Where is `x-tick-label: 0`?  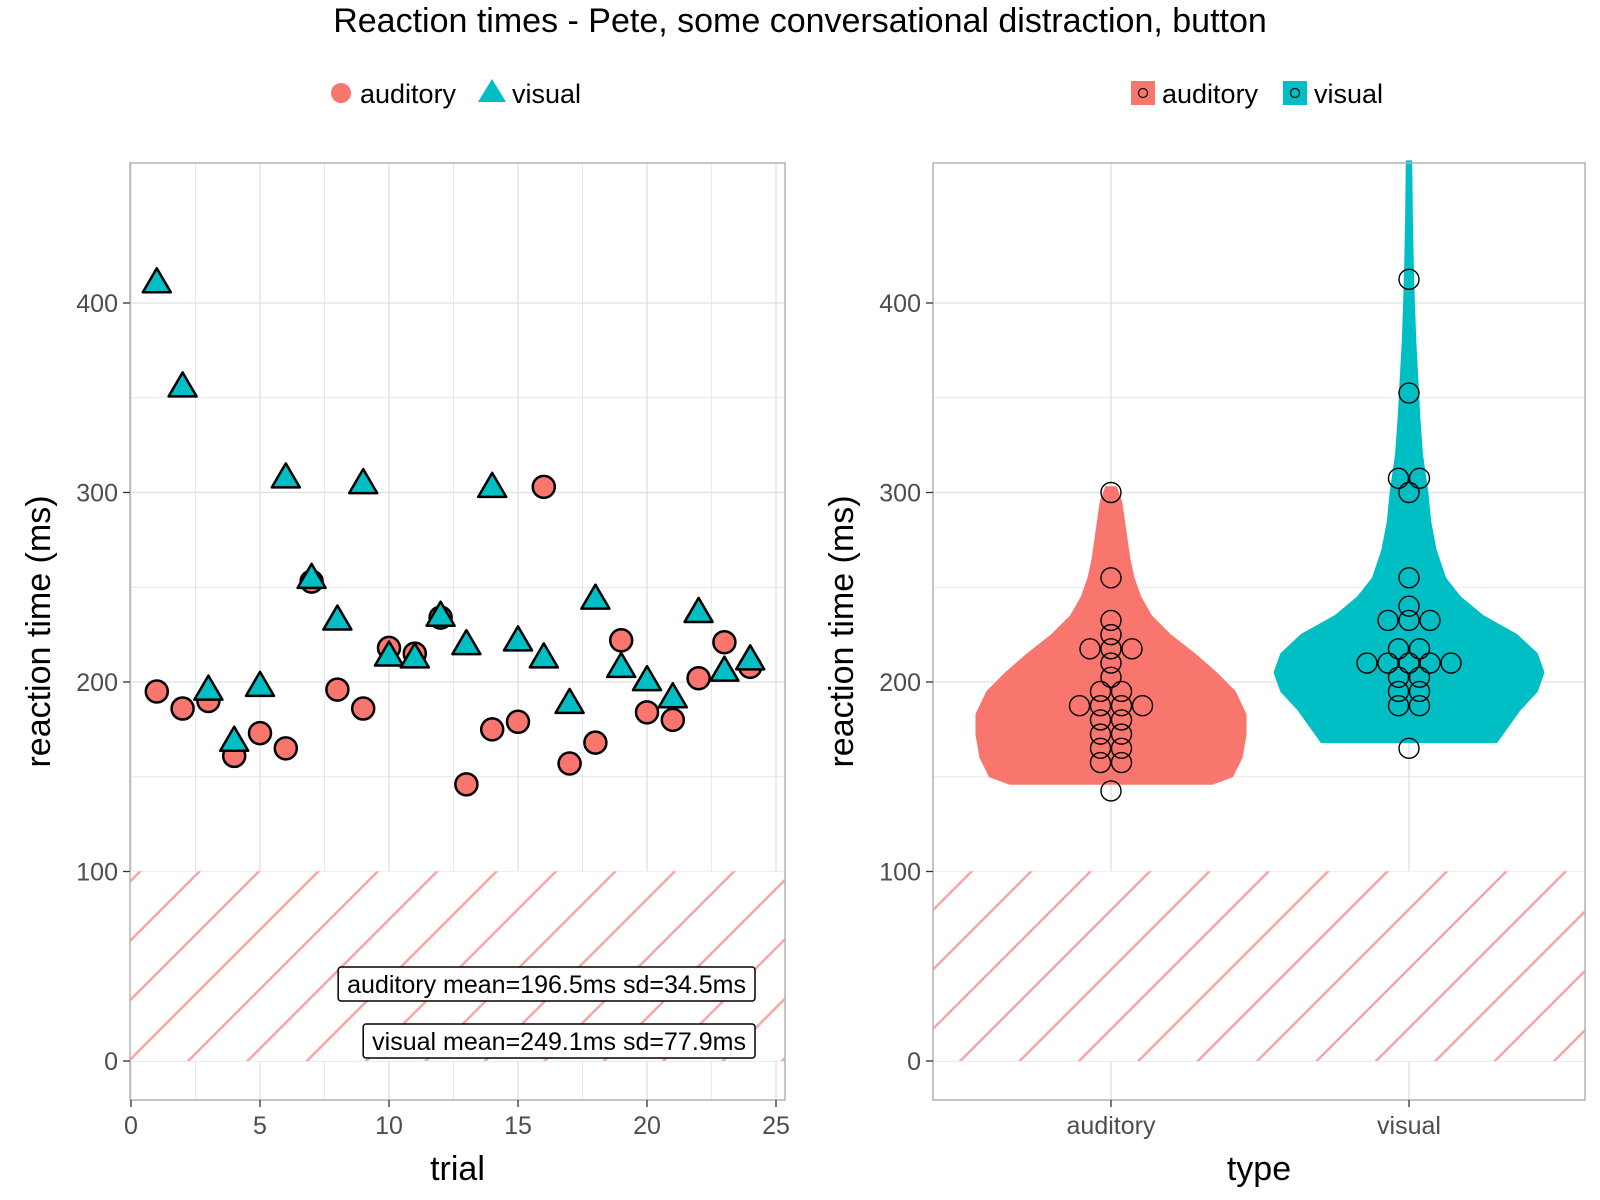 x-tick-label: 0 is located at coordinates (131, 1126).